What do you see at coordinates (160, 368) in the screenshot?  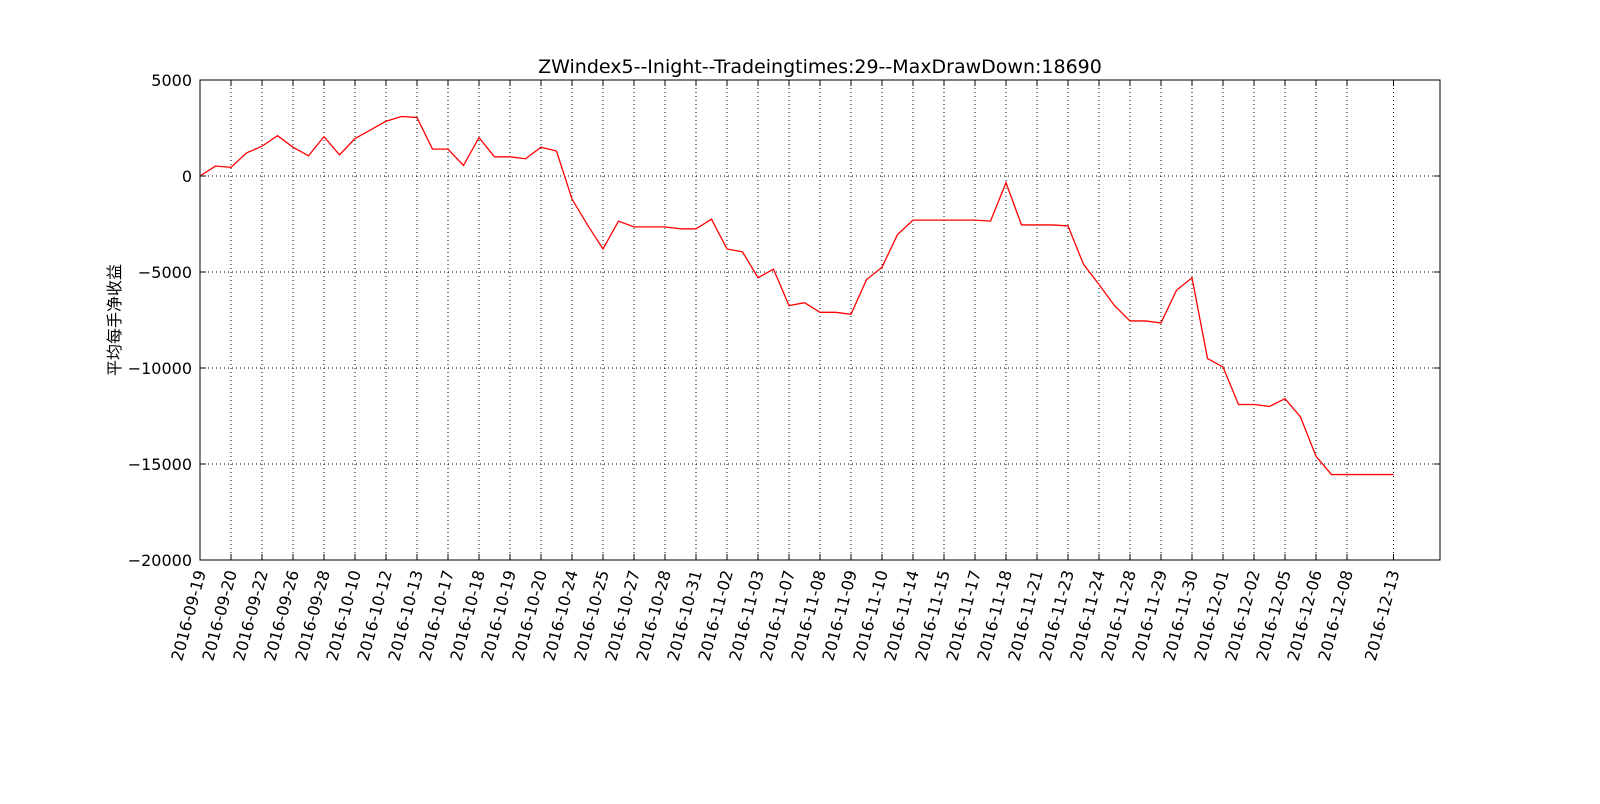 I see `y-tick-label: −10000` at bounding box center [160, 368].